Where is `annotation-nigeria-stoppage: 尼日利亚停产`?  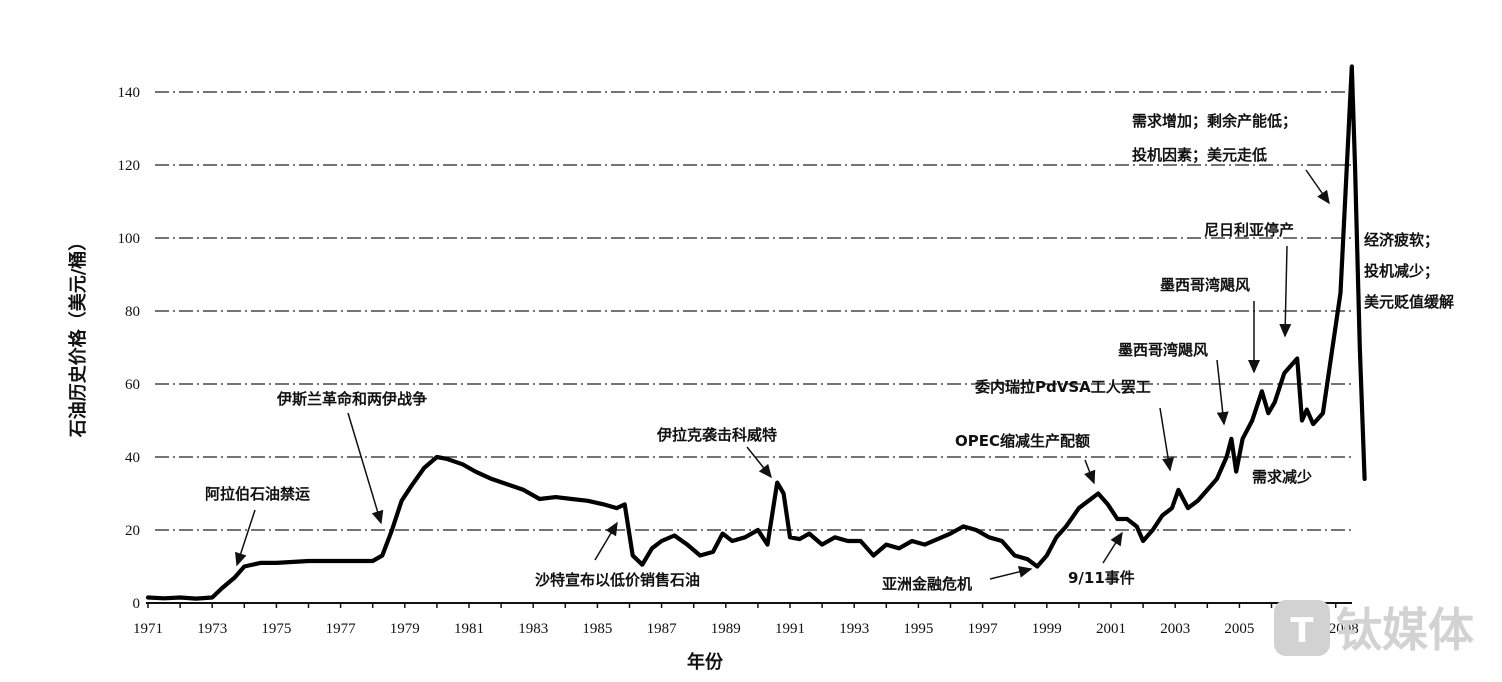 annotation-nigeria-stoppage: 尼日利亚停产 is located at coordinates (1249, 230).